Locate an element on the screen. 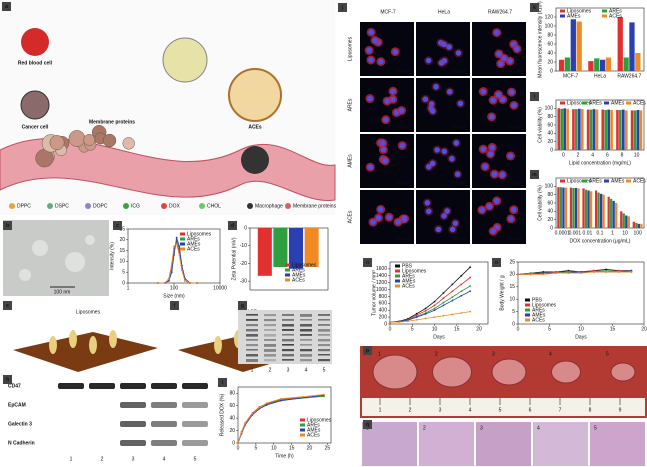 This screenshot has height=467, width=647. y-axis-label: Tumor volume / mm³ is located at coordinates (374, 293).